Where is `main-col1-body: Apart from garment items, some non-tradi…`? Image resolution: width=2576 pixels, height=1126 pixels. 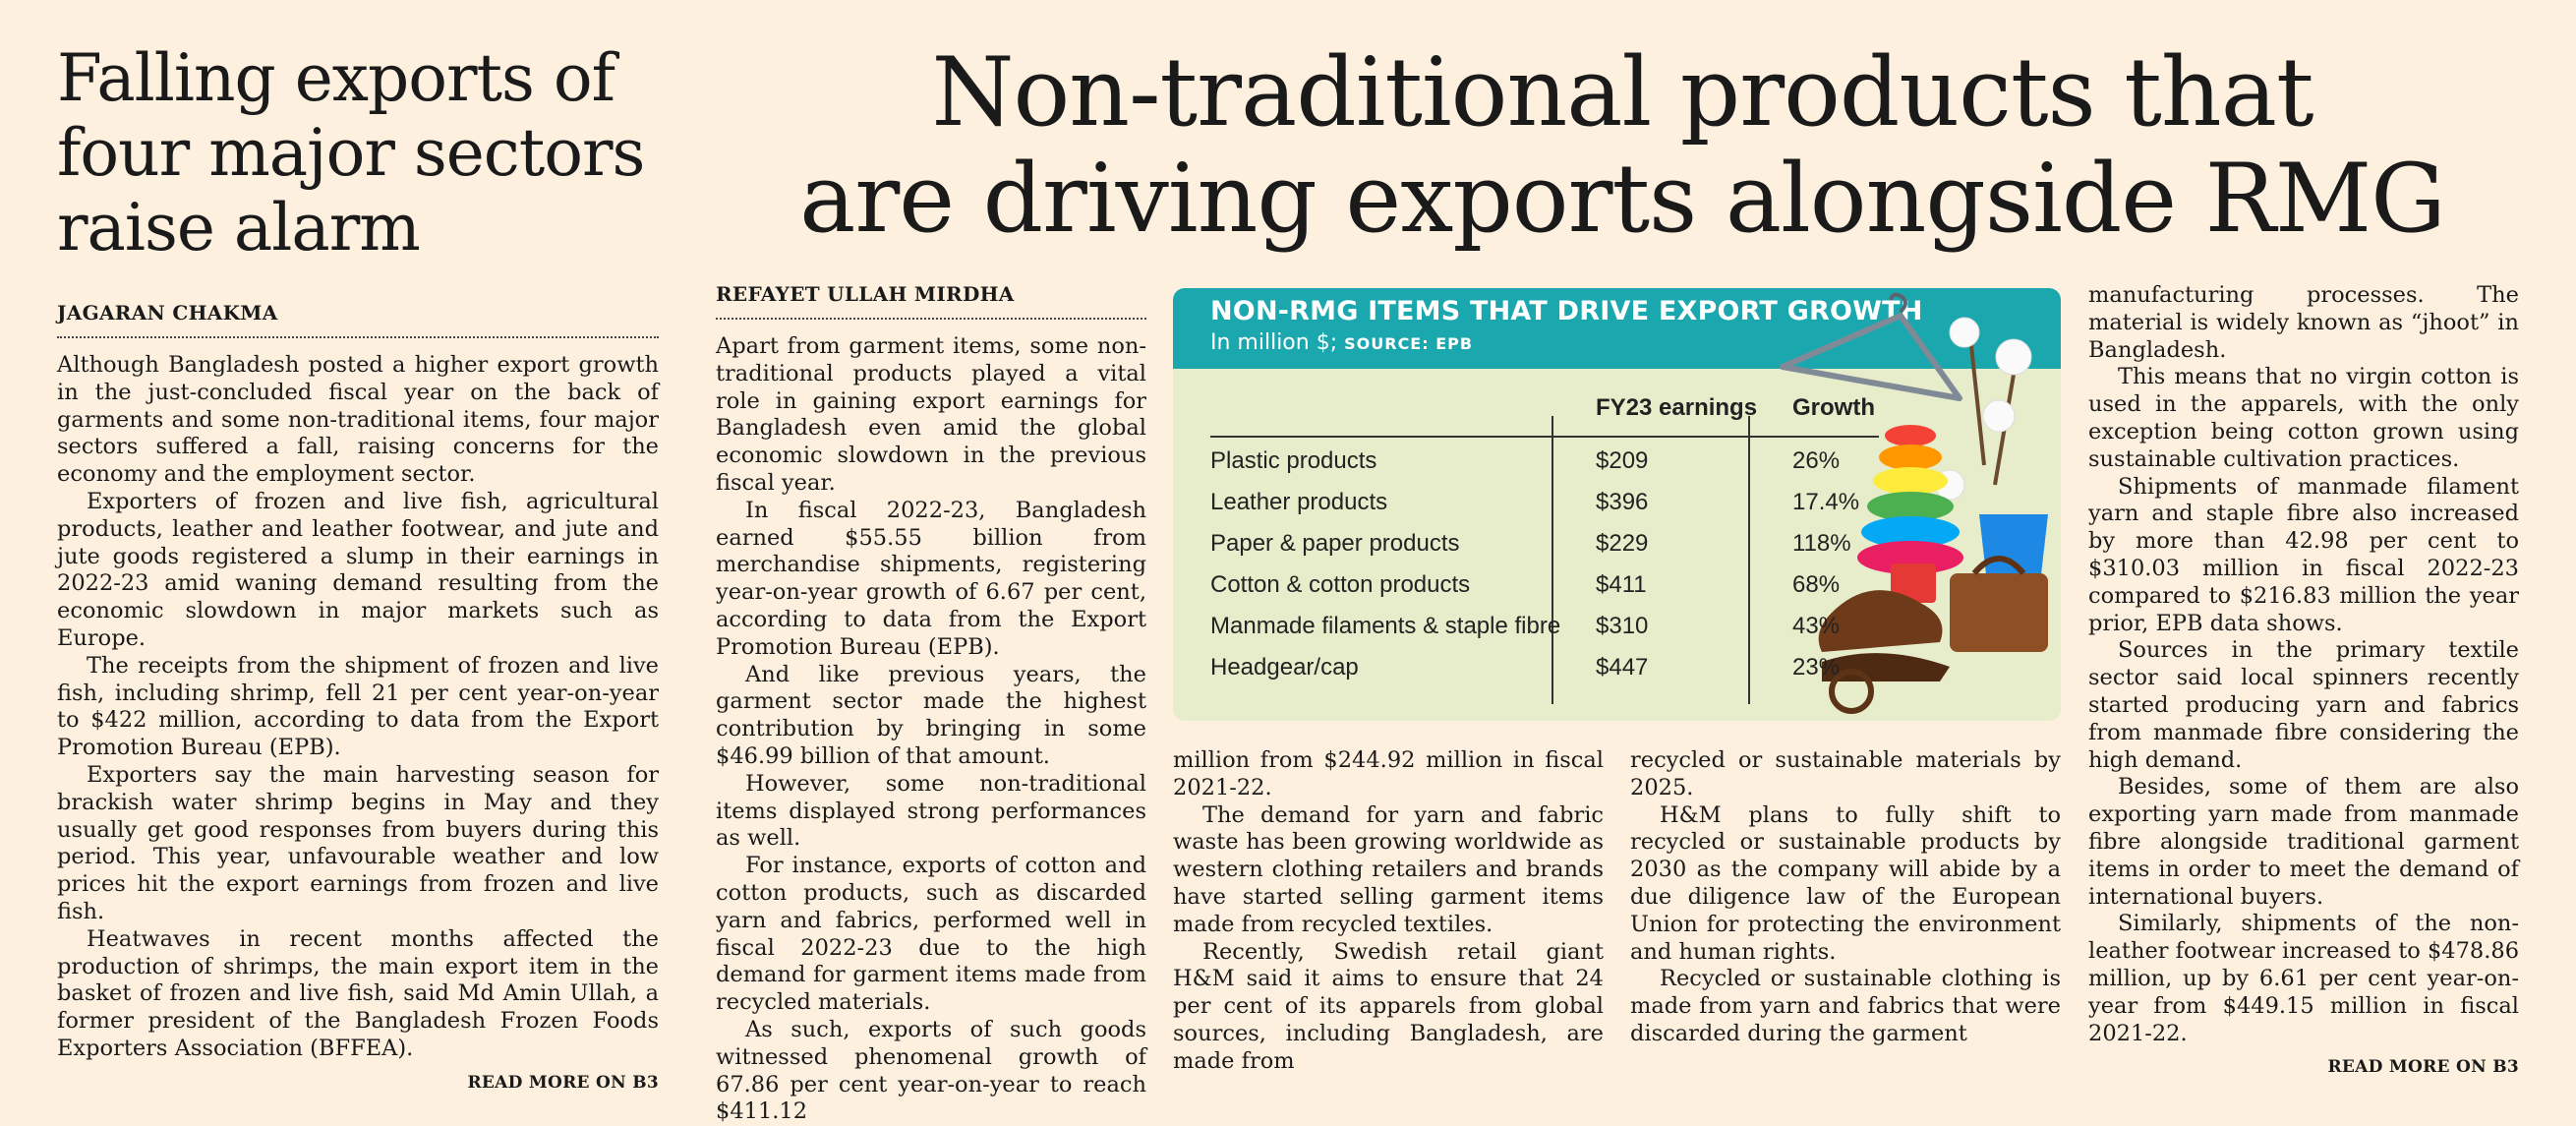 main-col1-body: Apart from garment items, some non-tradi… is located at coordinates (931, 730).